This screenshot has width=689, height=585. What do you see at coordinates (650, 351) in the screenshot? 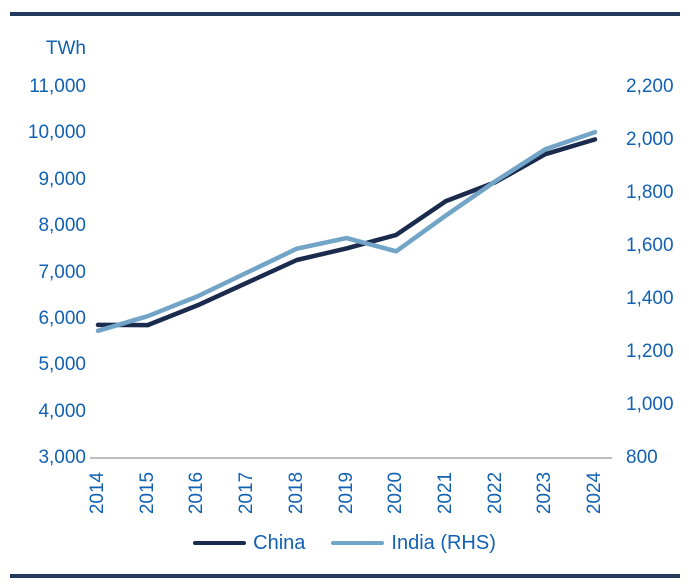
I see `right-axis-tick: 1,200` at bounding box center [650, 351].